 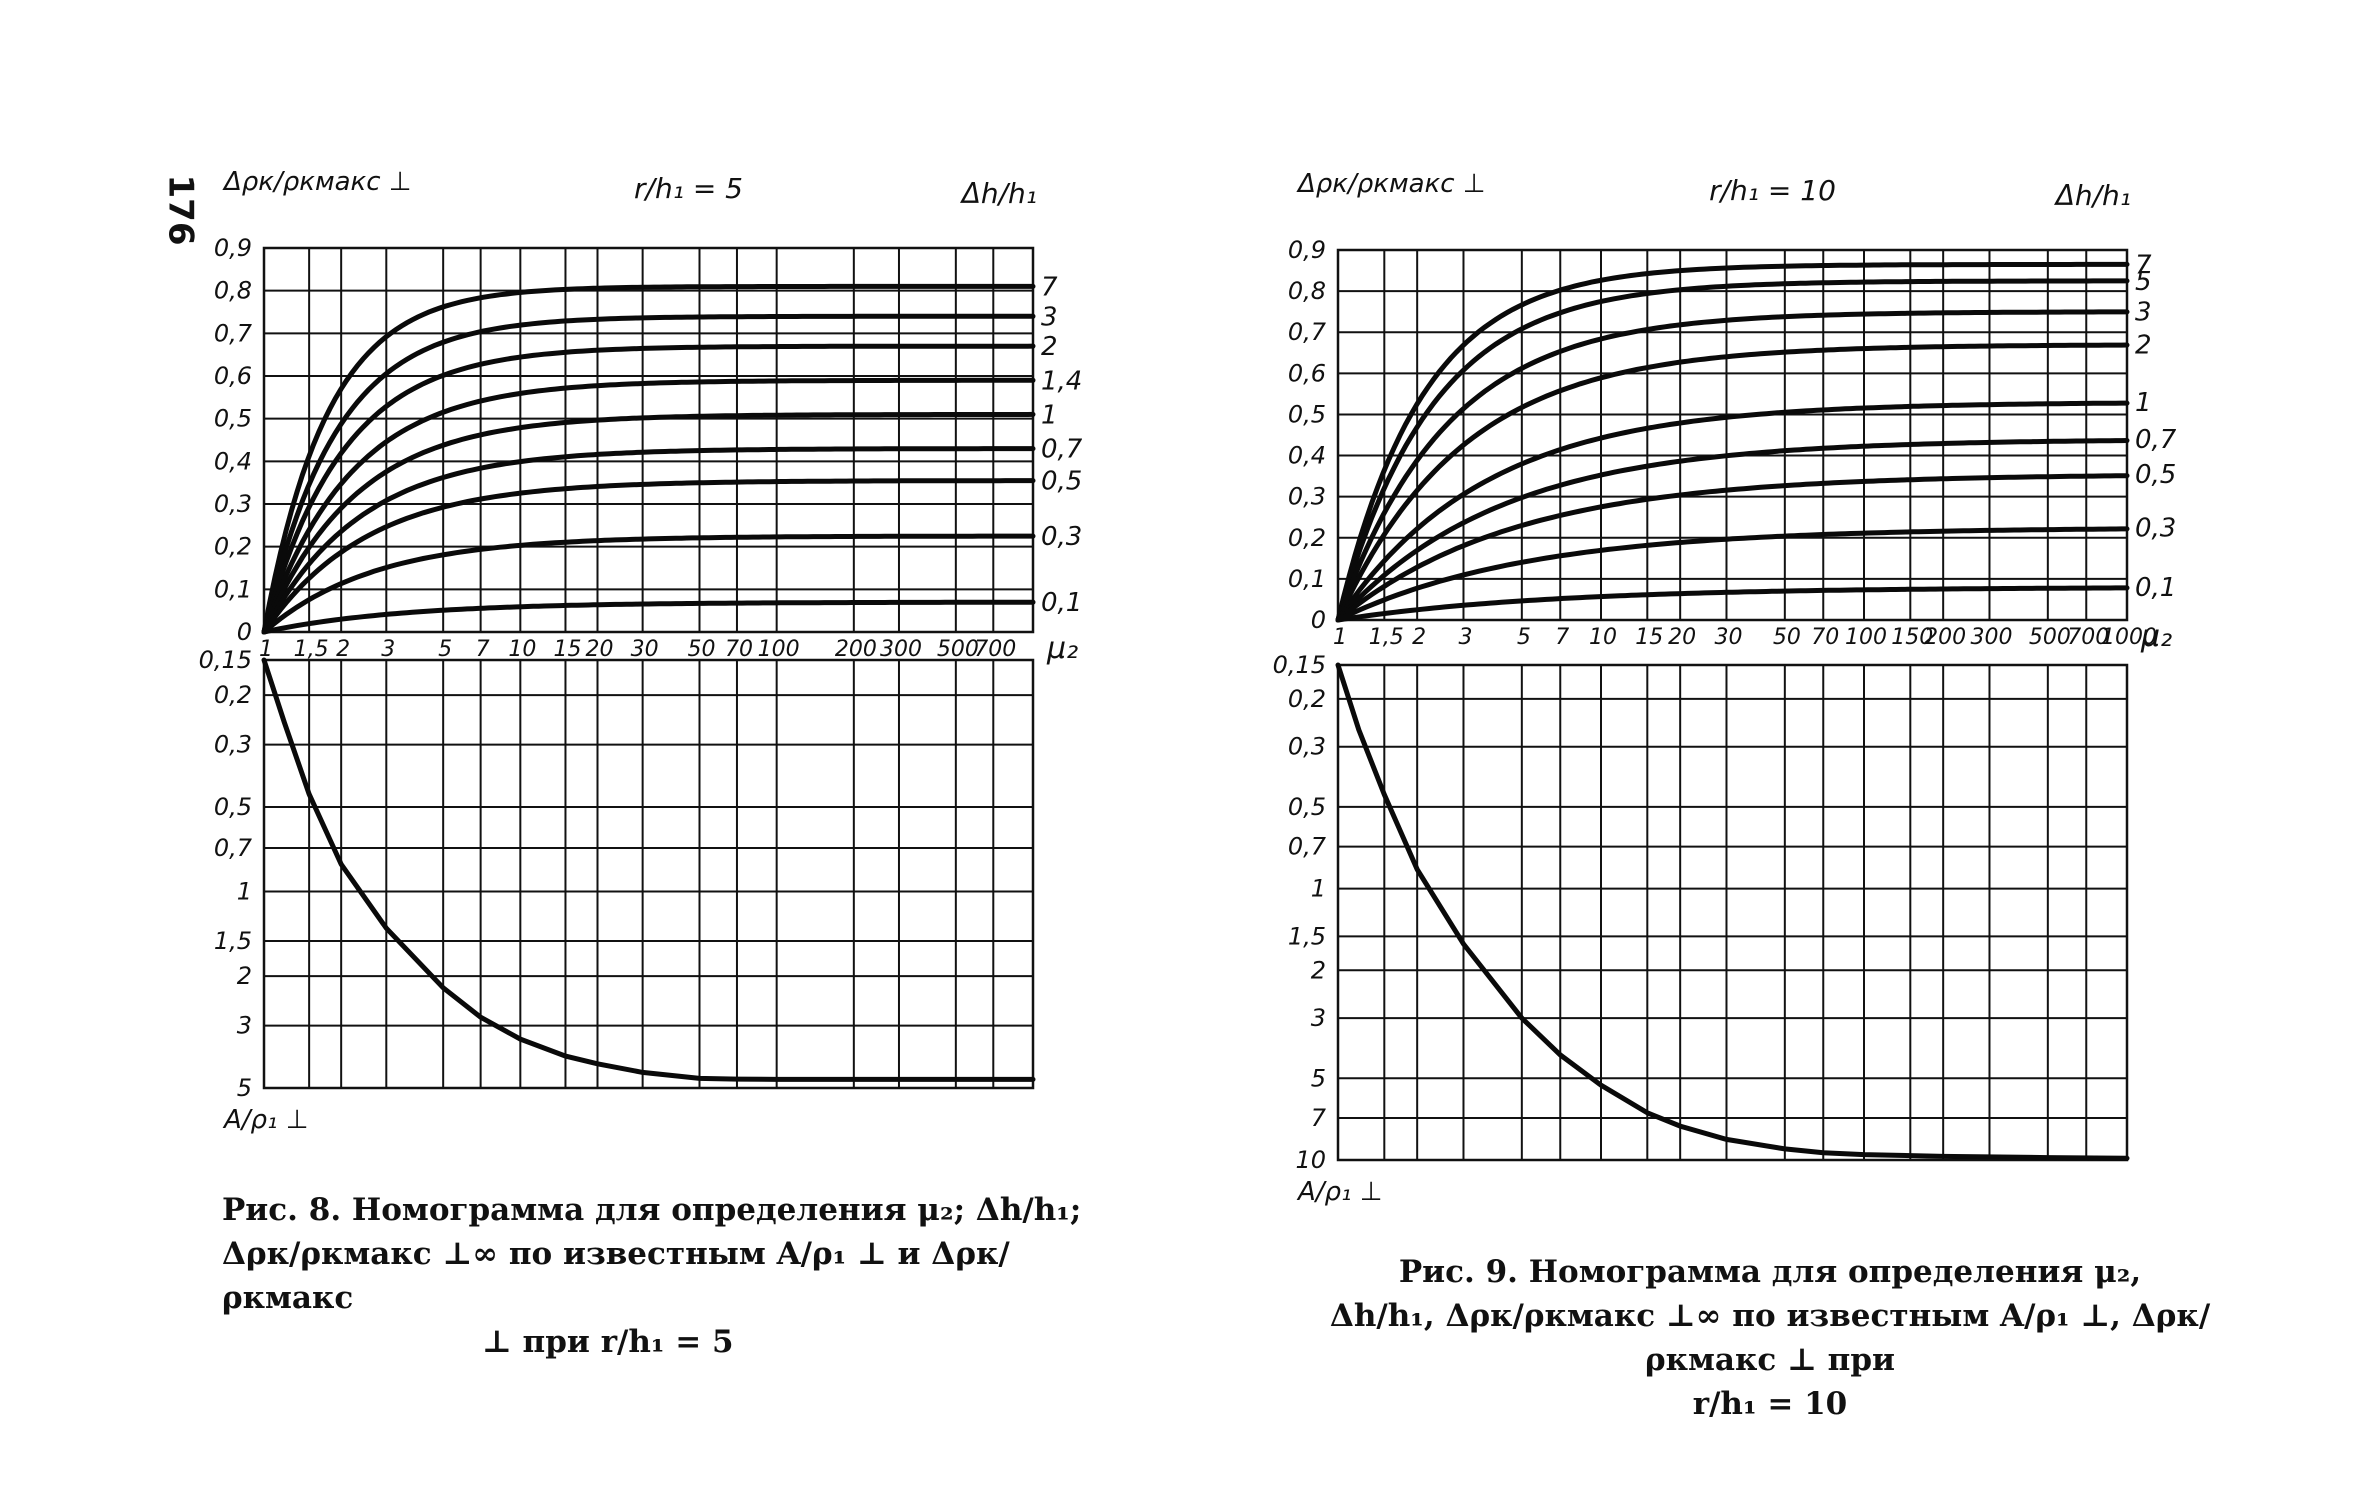 What do you see at coordinates (1062, 648) in the screenshot?
I see `fig8-top-x-axis-label: μ₂` at bounding box center [1062, 648].